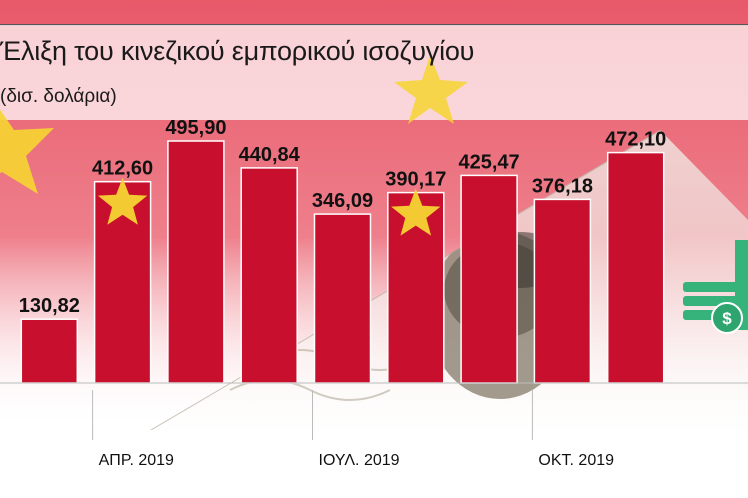  I want to click on value-label: 472,10, so click(635, 140).